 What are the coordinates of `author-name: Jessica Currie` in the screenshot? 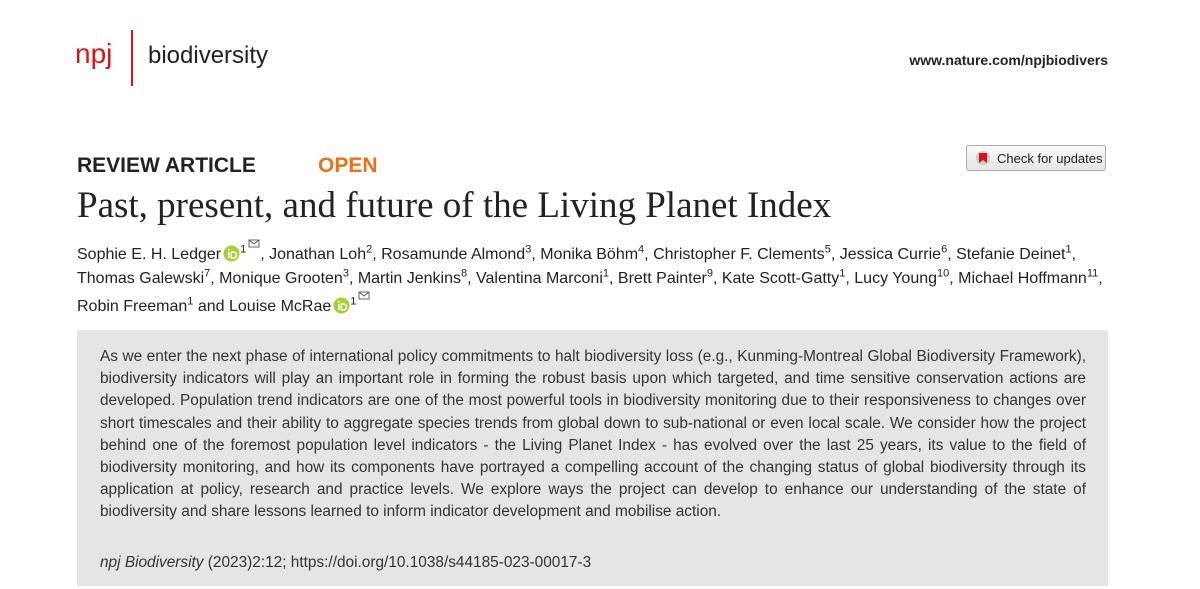 It's located at (890, 254).